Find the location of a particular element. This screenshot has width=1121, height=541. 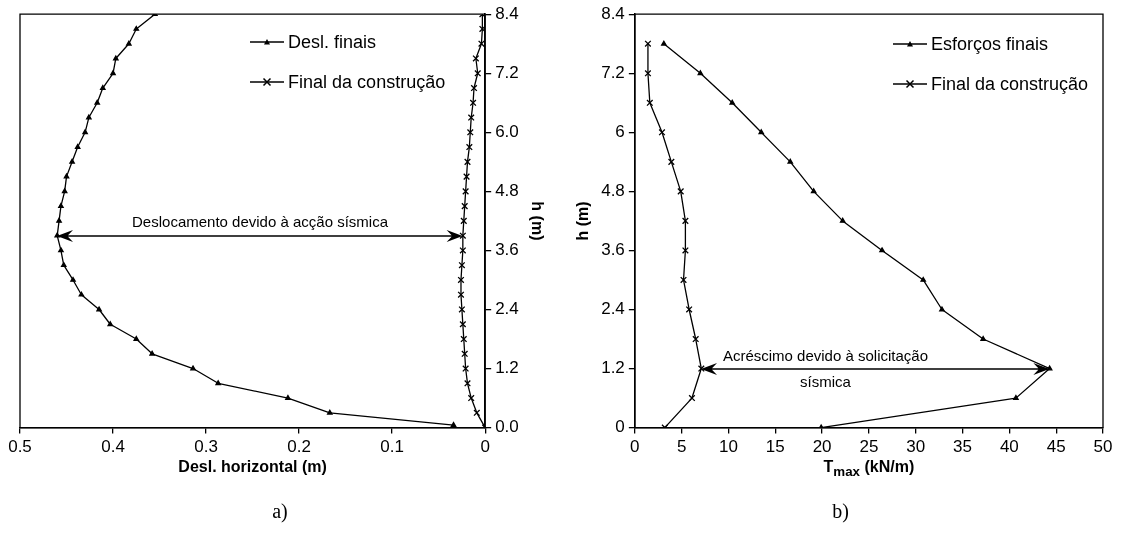

annotation: Deslocamento devido à acção sísmica is located at coordinates (260, 221).